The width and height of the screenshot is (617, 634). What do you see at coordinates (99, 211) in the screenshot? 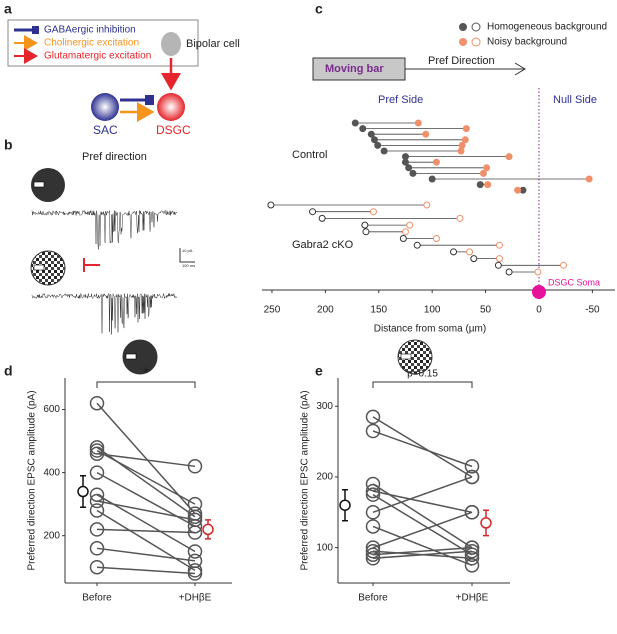
I see `panel-b: b Pref direction 10 pA 100 ms` at bounding box center [99, 211].